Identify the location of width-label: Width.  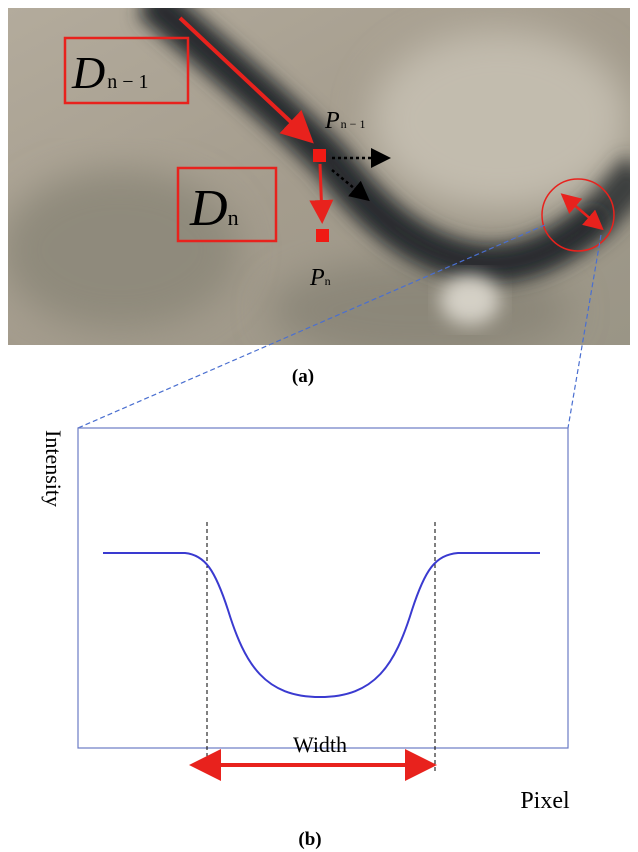
(320, 744).